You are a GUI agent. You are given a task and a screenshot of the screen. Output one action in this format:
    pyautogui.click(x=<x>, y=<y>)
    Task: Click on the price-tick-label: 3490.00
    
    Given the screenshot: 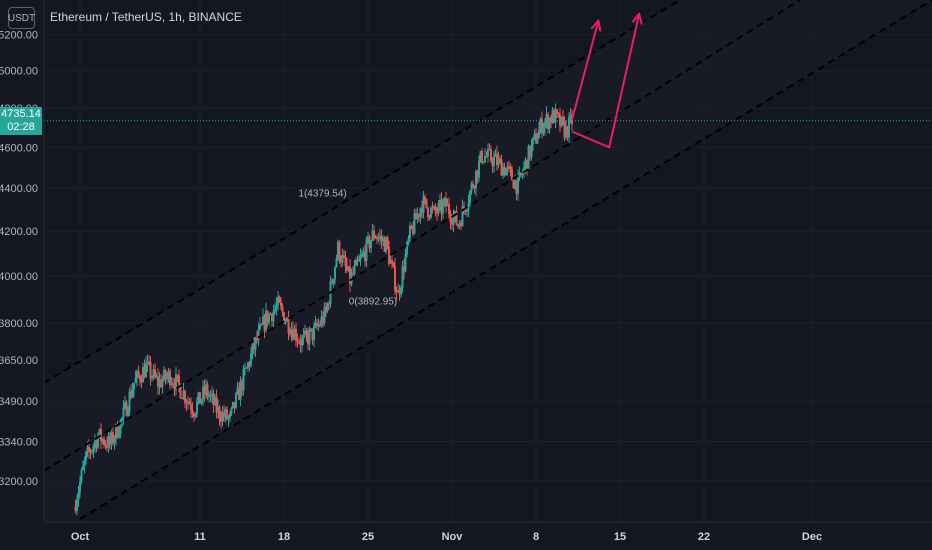 What is the action you would take?
    pyautogui.click(x=19, y=402)
    